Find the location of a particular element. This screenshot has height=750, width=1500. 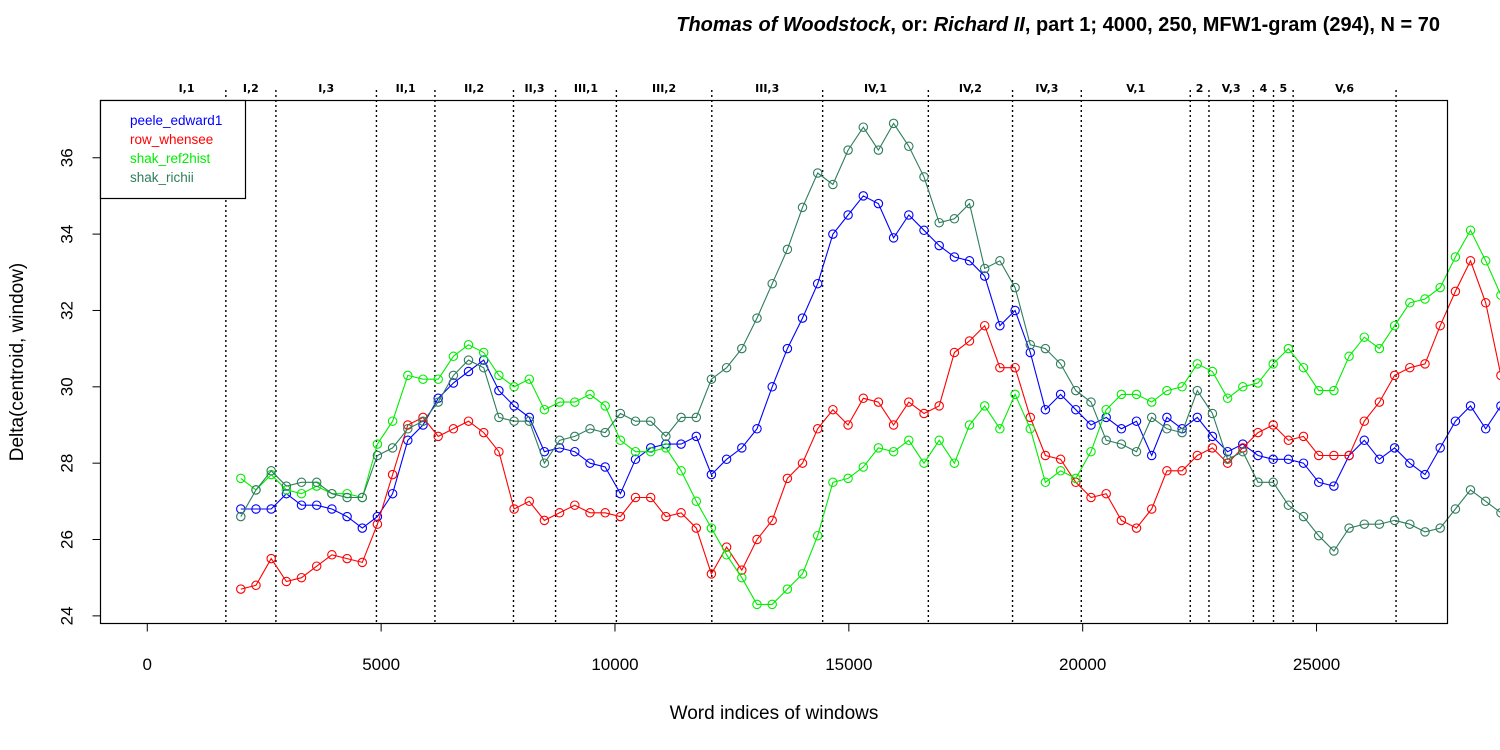

scene-label: IV,2 is located at coordinates (970, 88).